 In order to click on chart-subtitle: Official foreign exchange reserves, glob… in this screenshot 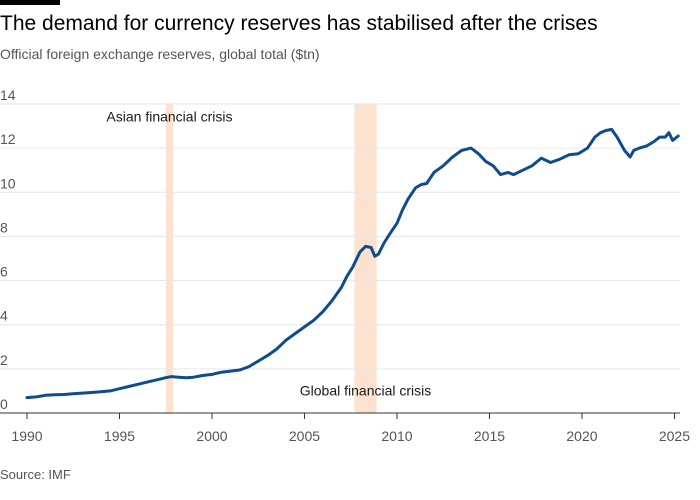, I will do `click(160, 54)`.